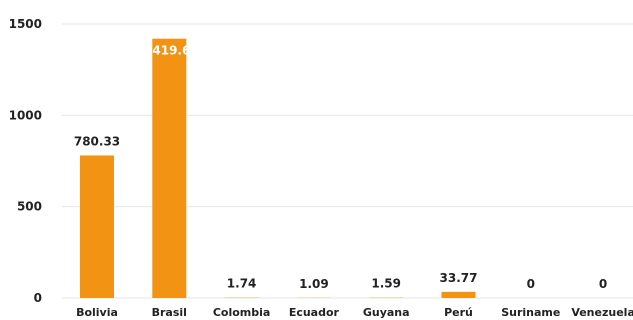 The width and height of the screenshot is (633, 320). What do you see at coordinates (97, 141) in the screenshot?
I see `data-label: 780.33` at bounding box center [97, 141].